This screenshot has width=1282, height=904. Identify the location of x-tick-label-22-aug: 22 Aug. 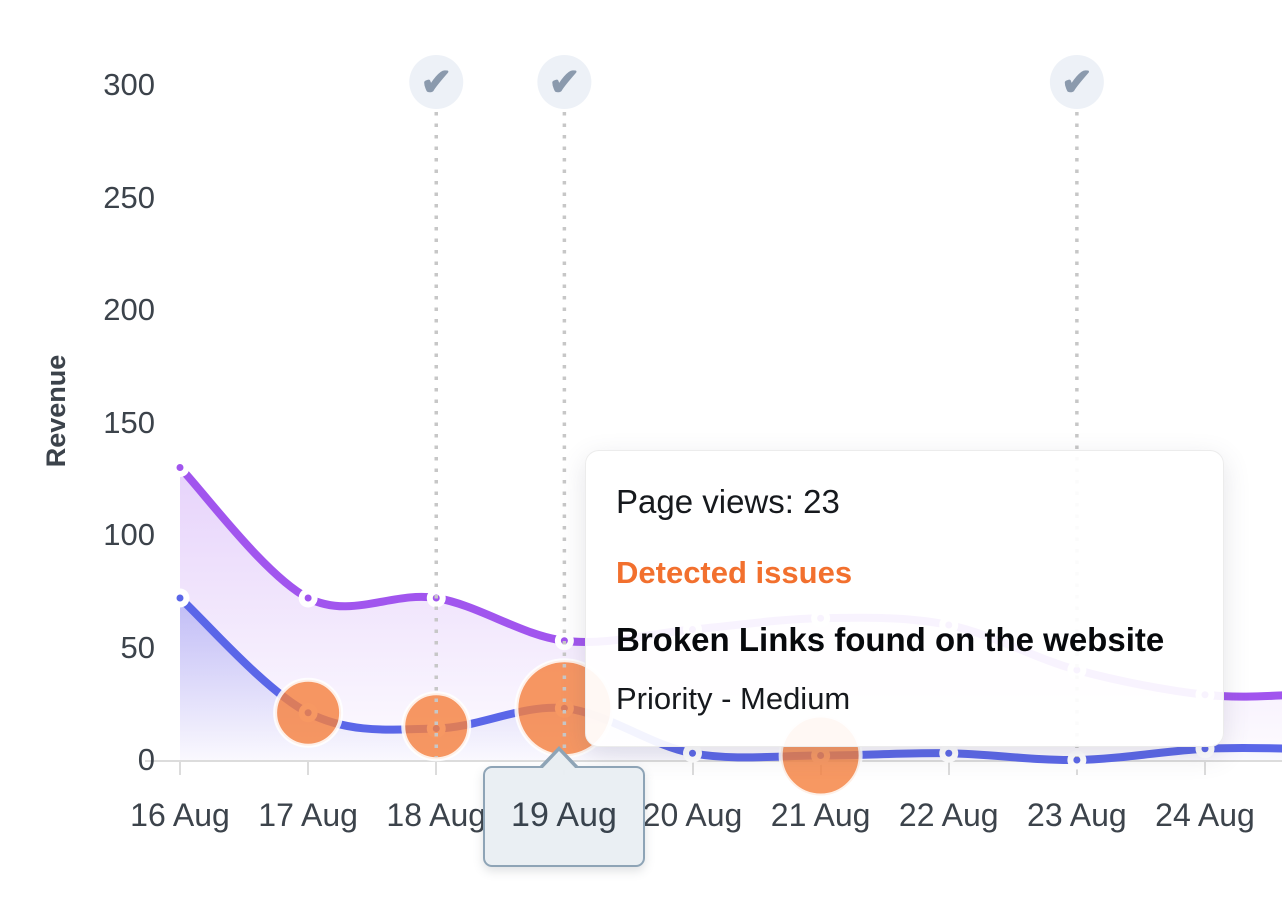
(948, 815).